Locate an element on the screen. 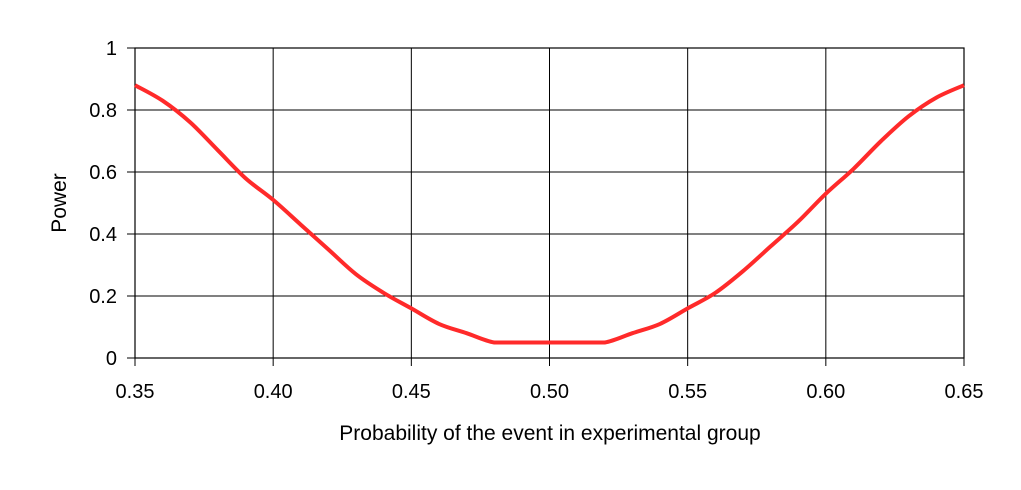 This screenshot has width=1021, height=490. x-tick-label: 0.65 is located at coordinates (964, 392).